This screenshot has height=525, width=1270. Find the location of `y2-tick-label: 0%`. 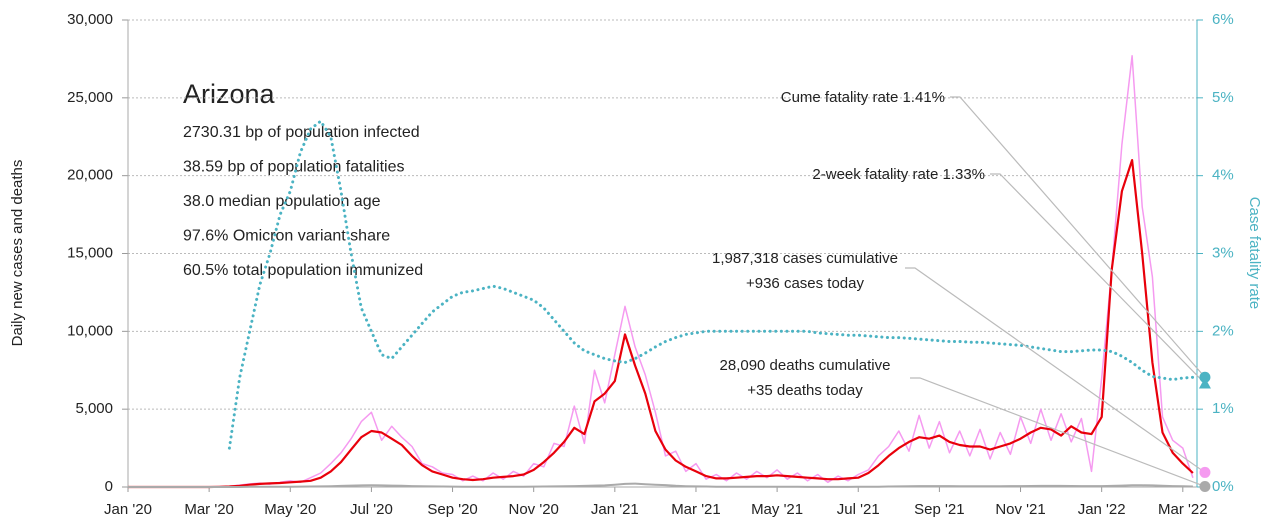

y2-tick-label: 0% is located at coordinates (1223, 486).